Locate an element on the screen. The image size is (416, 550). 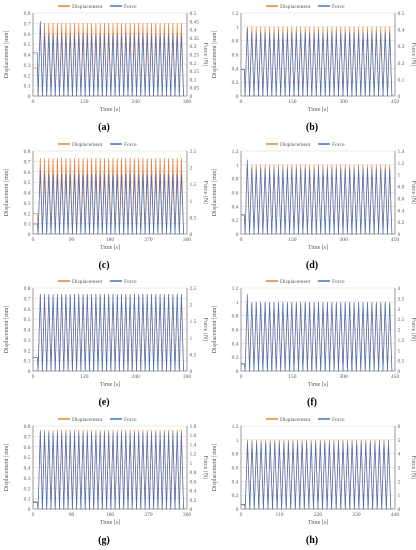
y2-tick-label: 0.8 is located at coordinates (193, 473).